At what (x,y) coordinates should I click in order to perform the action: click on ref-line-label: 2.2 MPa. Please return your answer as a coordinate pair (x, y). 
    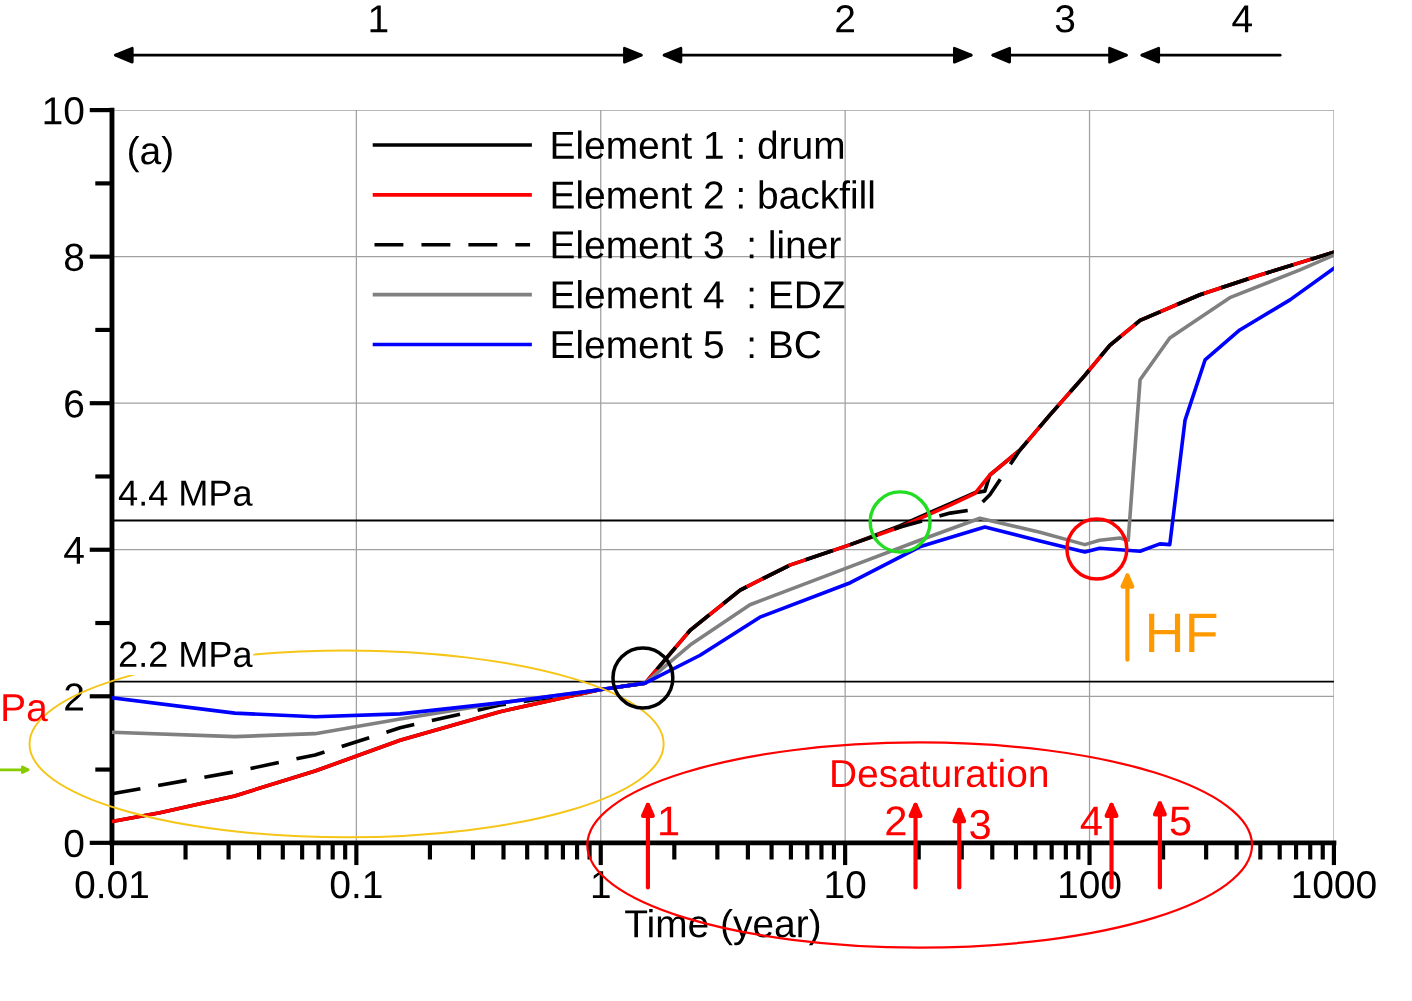
    Looking at the image, I should click on (186, 654).